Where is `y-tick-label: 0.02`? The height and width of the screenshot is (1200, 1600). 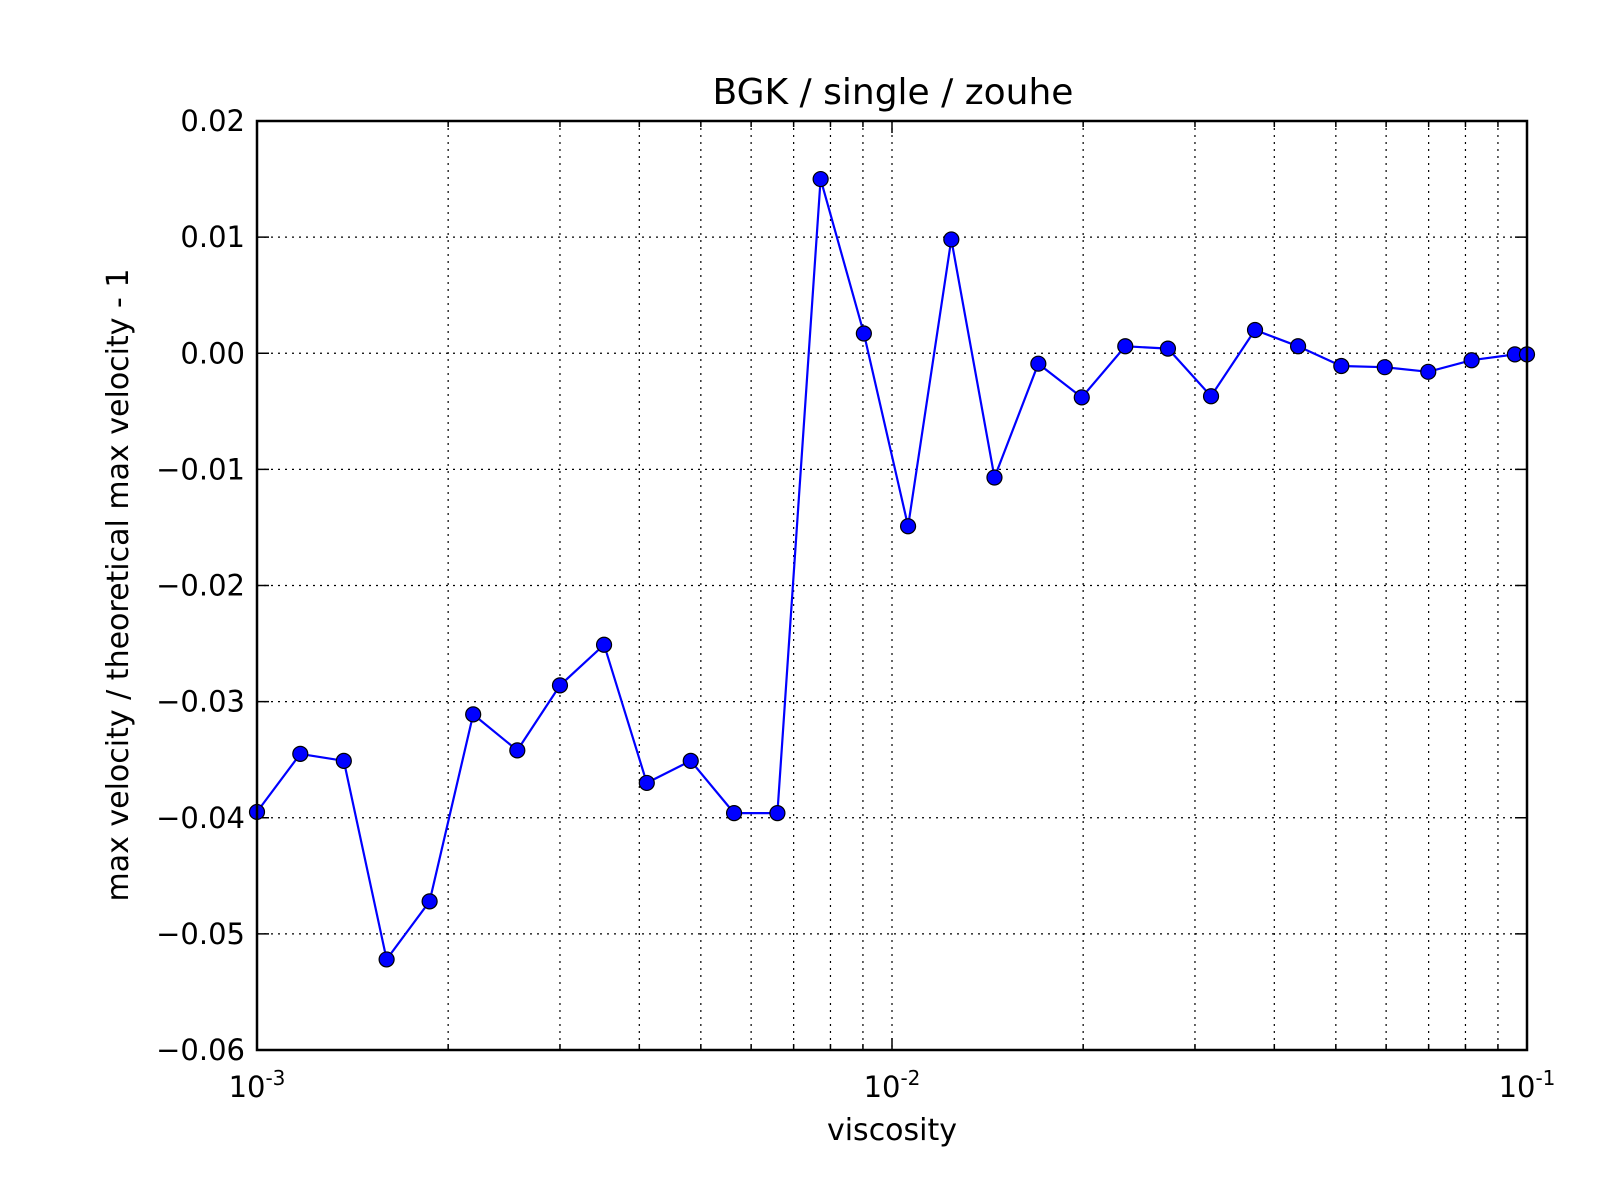 y-tick-label: 0.02 is located at coordinates (212, 121).